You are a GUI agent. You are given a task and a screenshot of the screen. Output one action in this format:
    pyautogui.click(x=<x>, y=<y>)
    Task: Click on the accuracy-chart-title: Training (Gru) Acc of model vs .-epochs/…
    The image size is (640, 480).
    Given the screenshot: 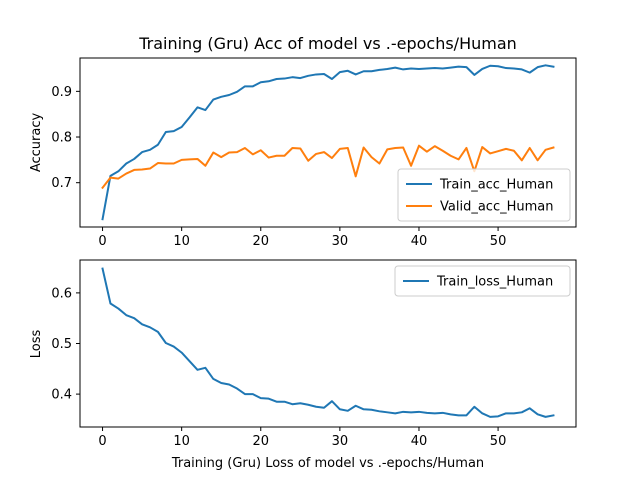 What is the action you would take?
    pyautogui.click(x=327, y=43)
    